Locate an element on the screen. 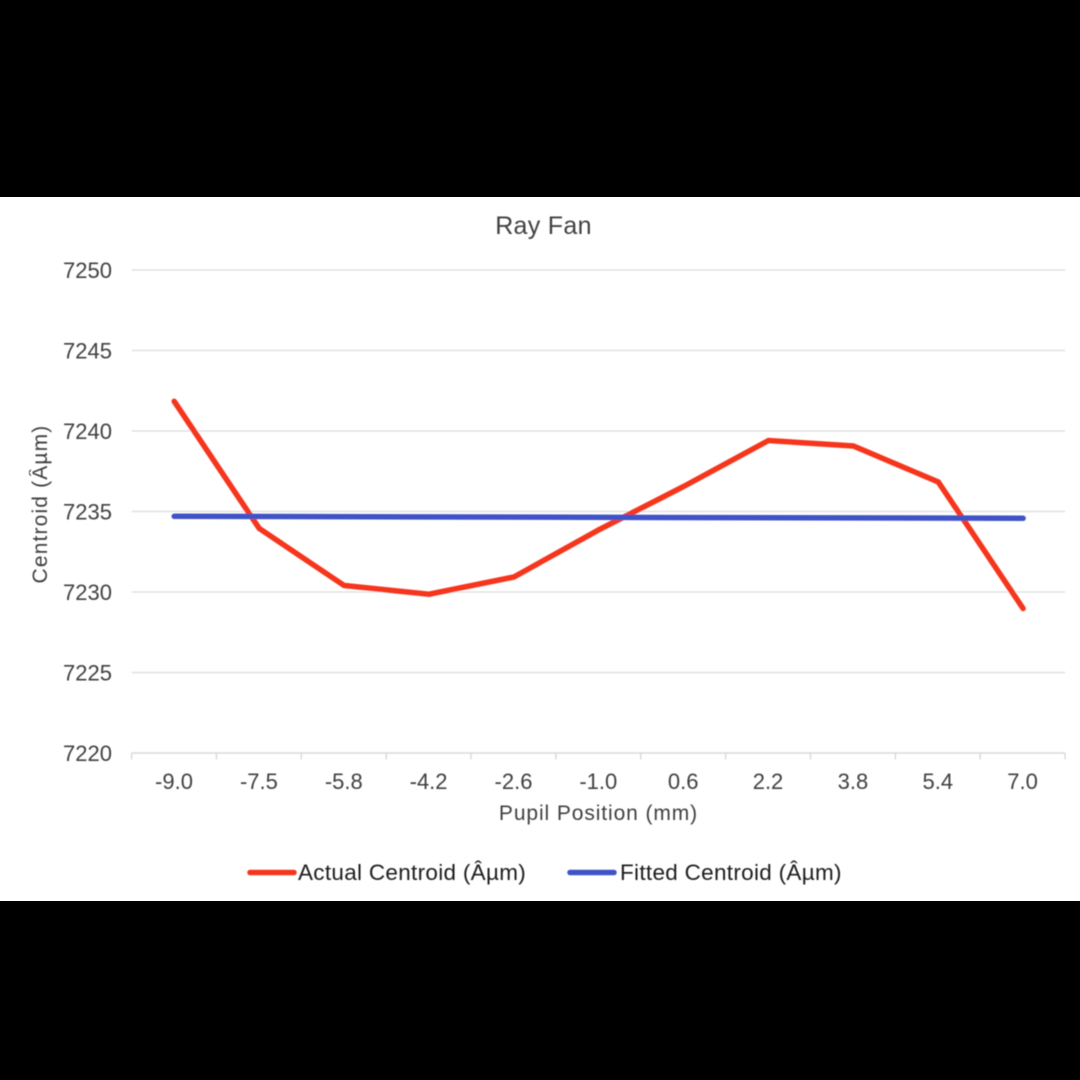 The width and height of the screenshot is (1080, 1080). svg-text: 5.4 is located at coordinates (938, 781).